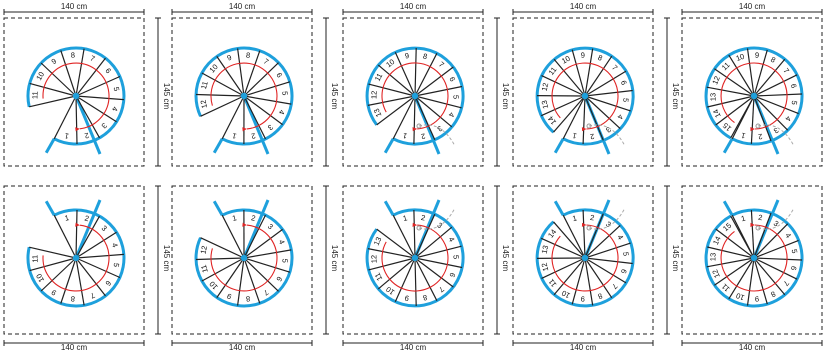  I want to click on outer-rail, so click(76, 96).